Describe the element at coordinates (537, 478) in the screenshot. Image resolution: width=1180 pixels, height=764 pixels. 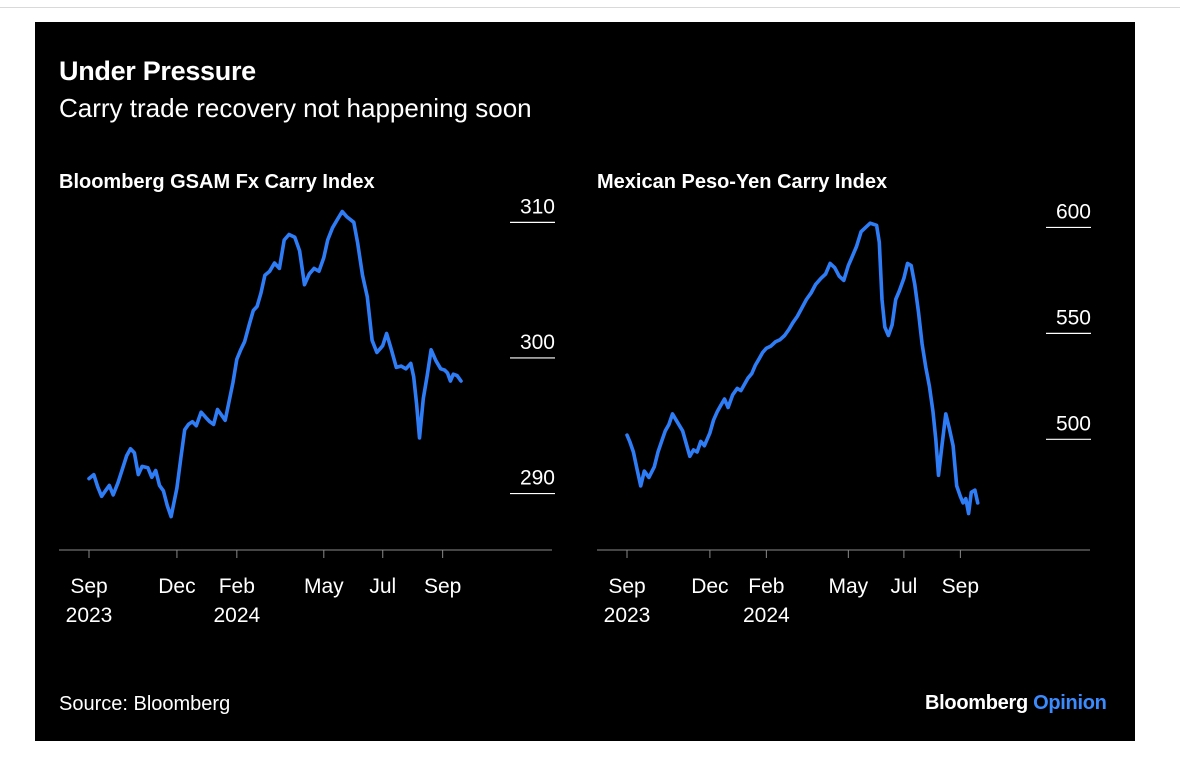
I see `gsam-y-tick-label: 290` at that location.